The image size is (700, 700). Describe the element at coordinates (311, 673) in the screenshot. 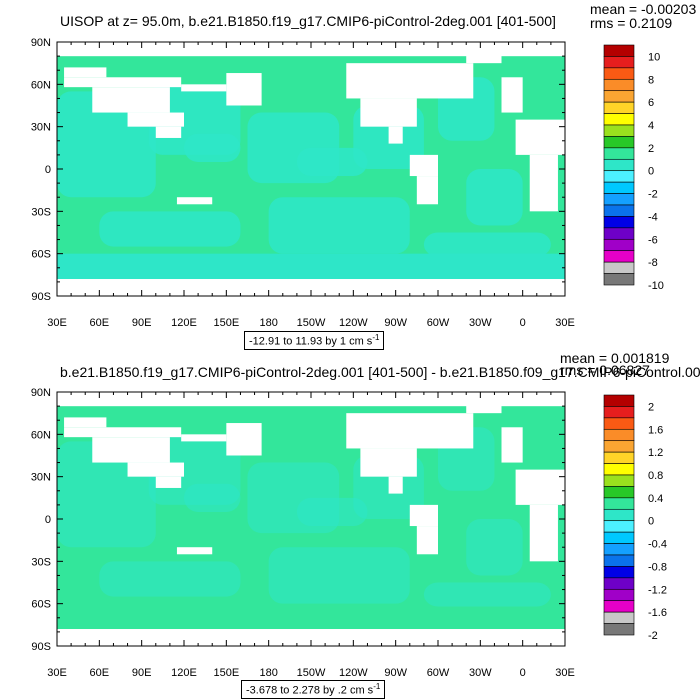

I see `x-tick-label: 150W` at that location.